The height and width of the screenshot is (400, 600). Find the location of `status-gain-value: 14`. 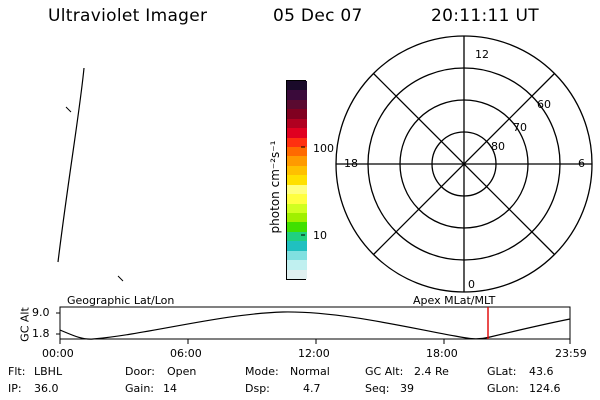

status-gain-value: 14 is located at coordinates (170, 388).